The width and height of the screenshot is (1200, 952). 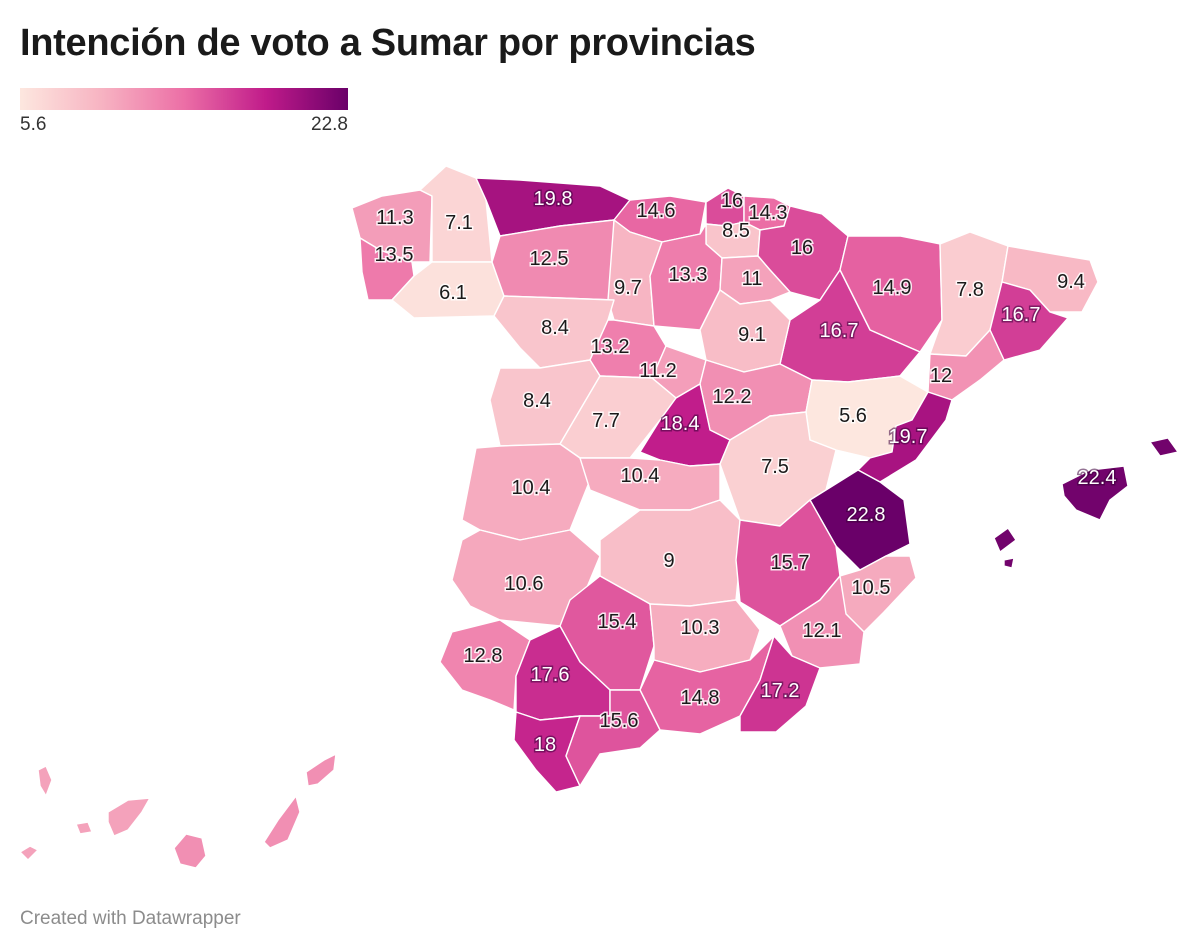 What do you see at coordinates (531, 488) in the screenshot?
I see `value-label-caceres: 10.4` at bounding box center [531, 488].